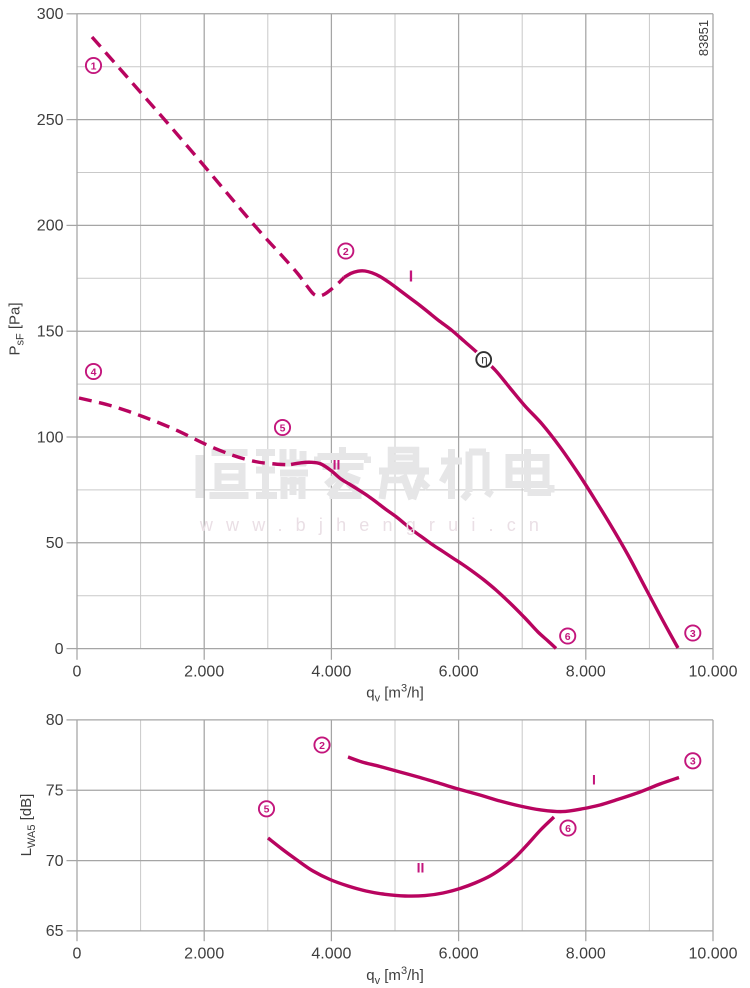 The image size is (750, 988). What do you see at coordinates (55, 720) in the screenshot?
I see `svg-text: 80` at bounding box center [55, 720].